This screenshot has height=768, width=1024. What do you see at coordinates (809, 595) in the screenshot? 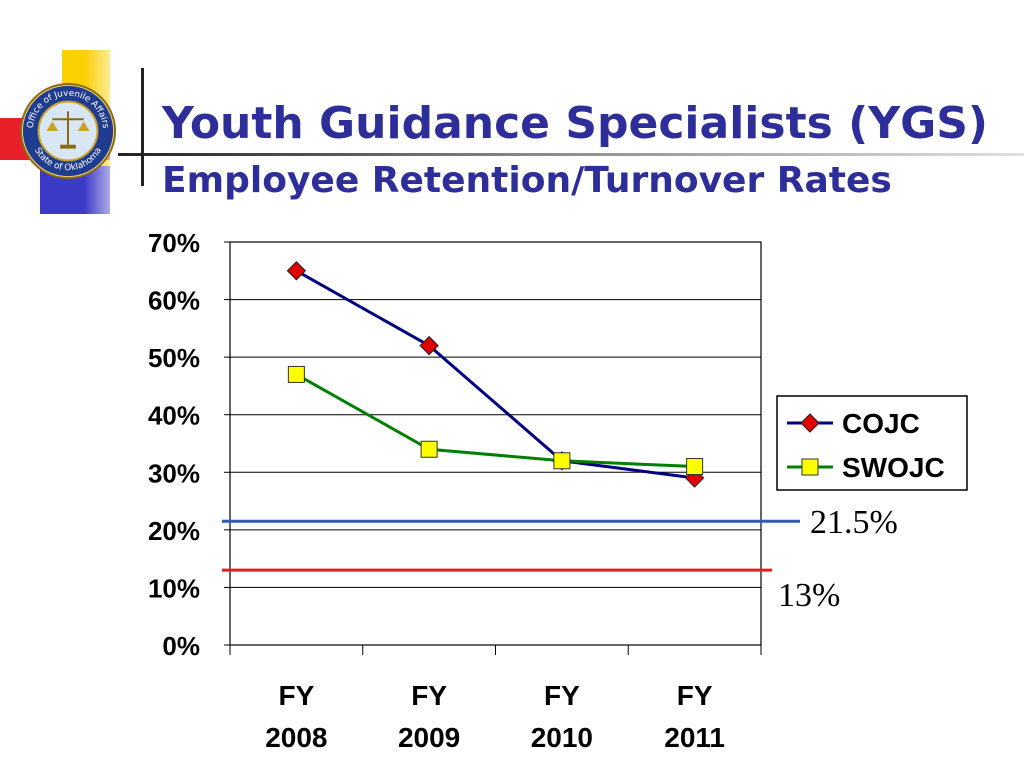
I see `reference-label-red: 13%` at bounding box center [809, 595].